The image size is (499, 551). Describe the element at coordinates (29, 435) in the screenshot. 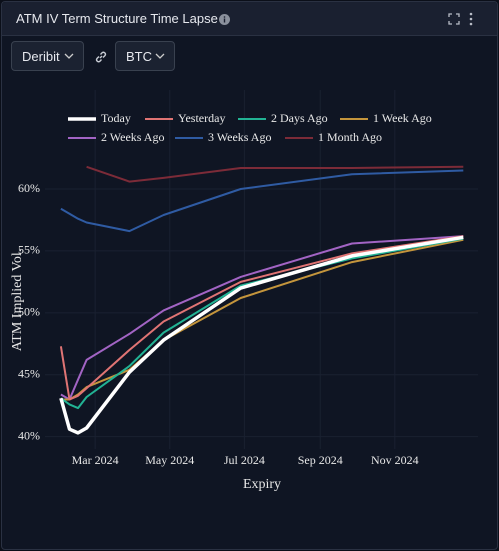

I see `y-tick-label: 40%` at that location.